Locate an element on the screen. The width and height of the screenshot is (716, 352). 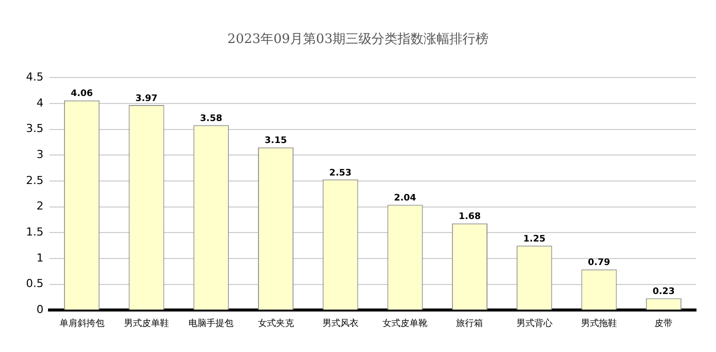
y-tick-label: 1.5 is located at coordinates (35, 232).